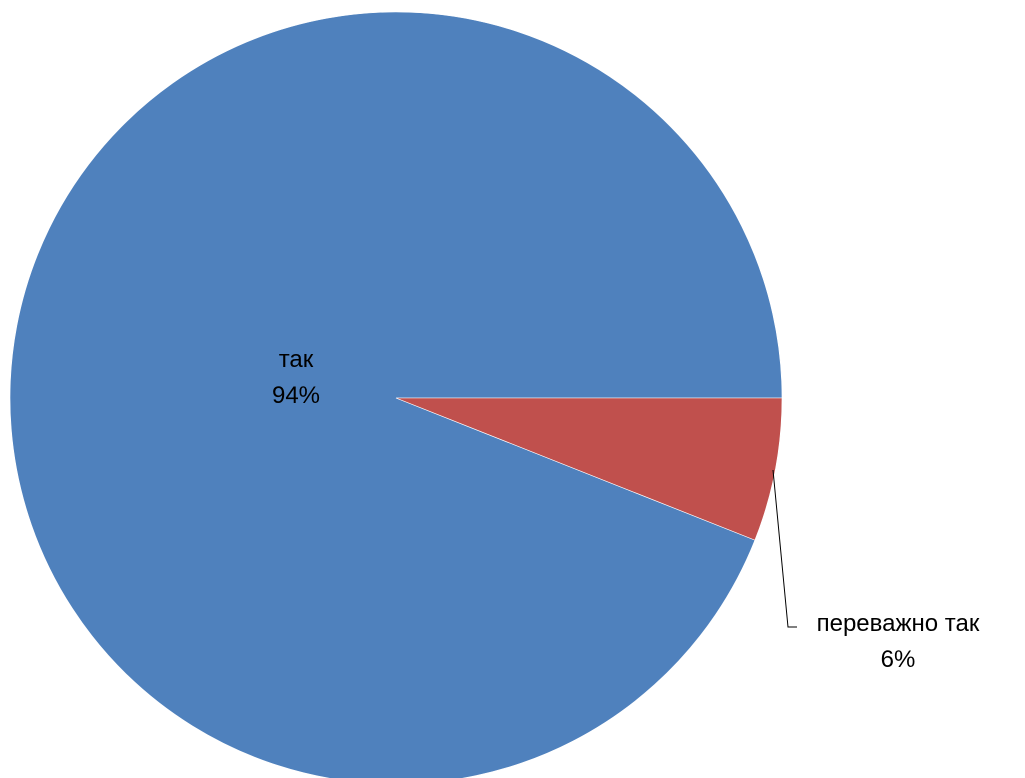 This screenshot has width=1025, height=778. Describe the element at coordinates (898, 623) in the screenshot. I see `data-label-perevazhno-tak-category: переважно так` at that location.